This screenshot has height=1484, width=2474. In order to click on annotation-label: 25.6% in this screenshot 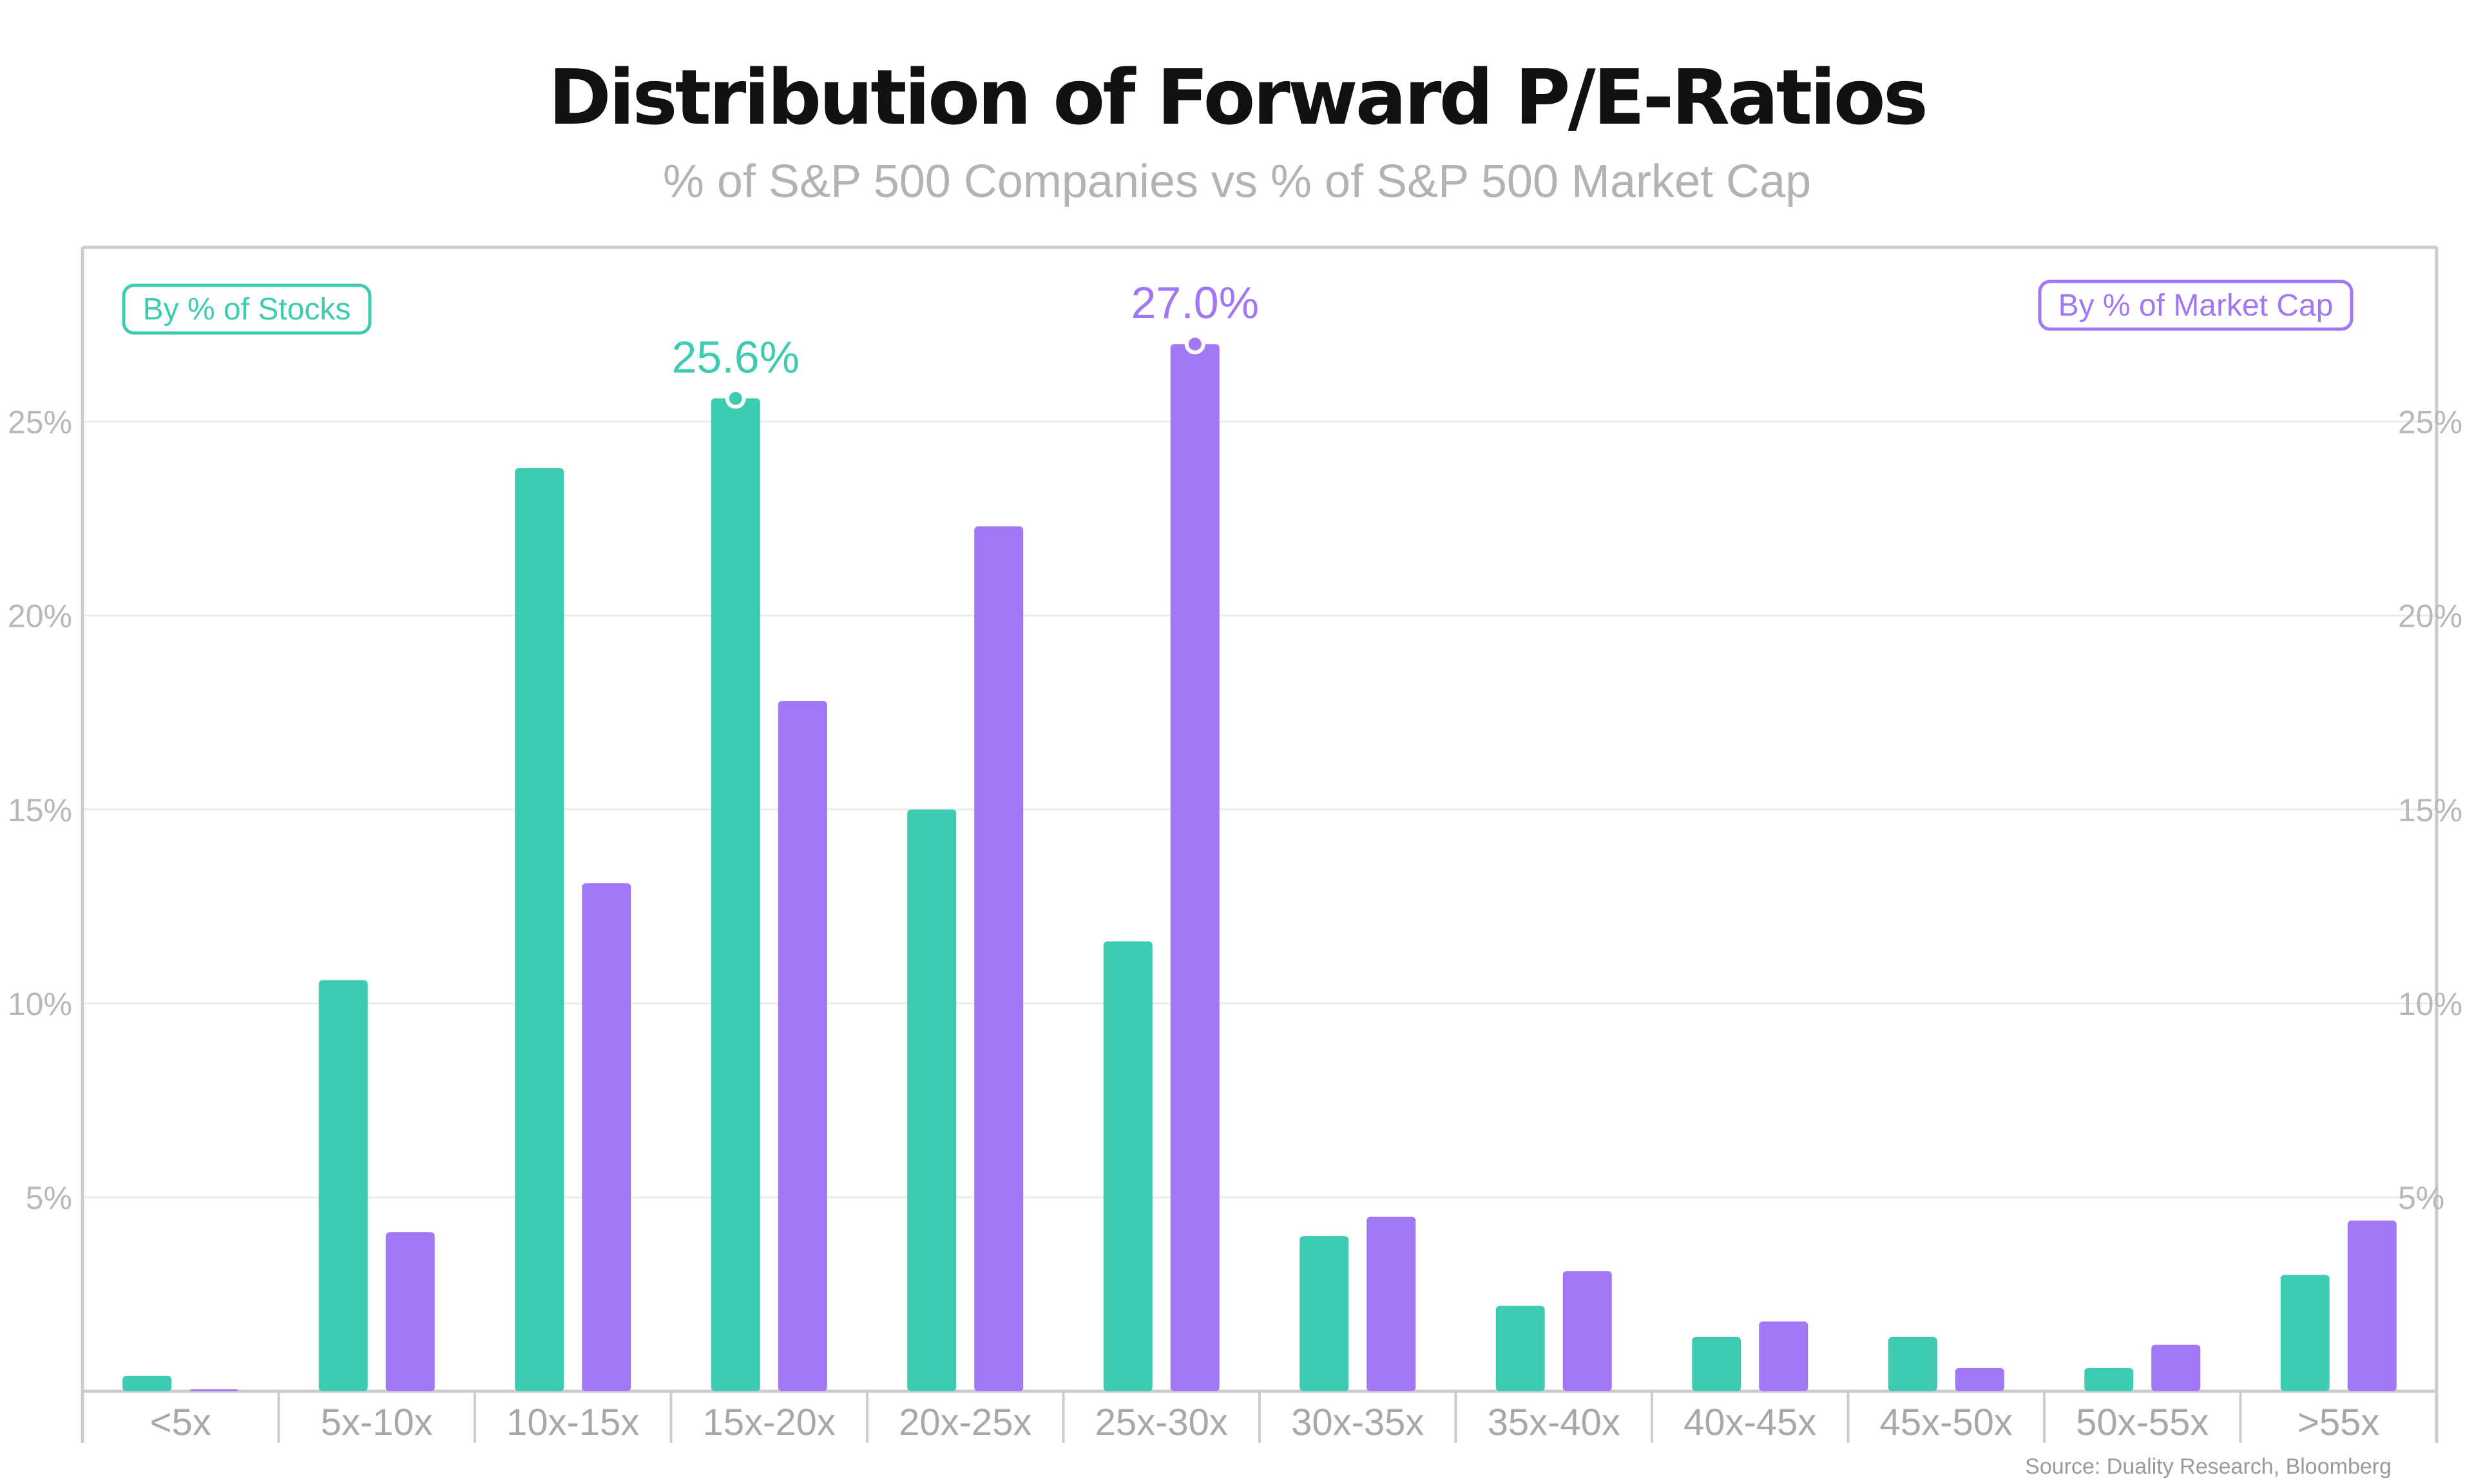, I will do `click(736, 357)`.